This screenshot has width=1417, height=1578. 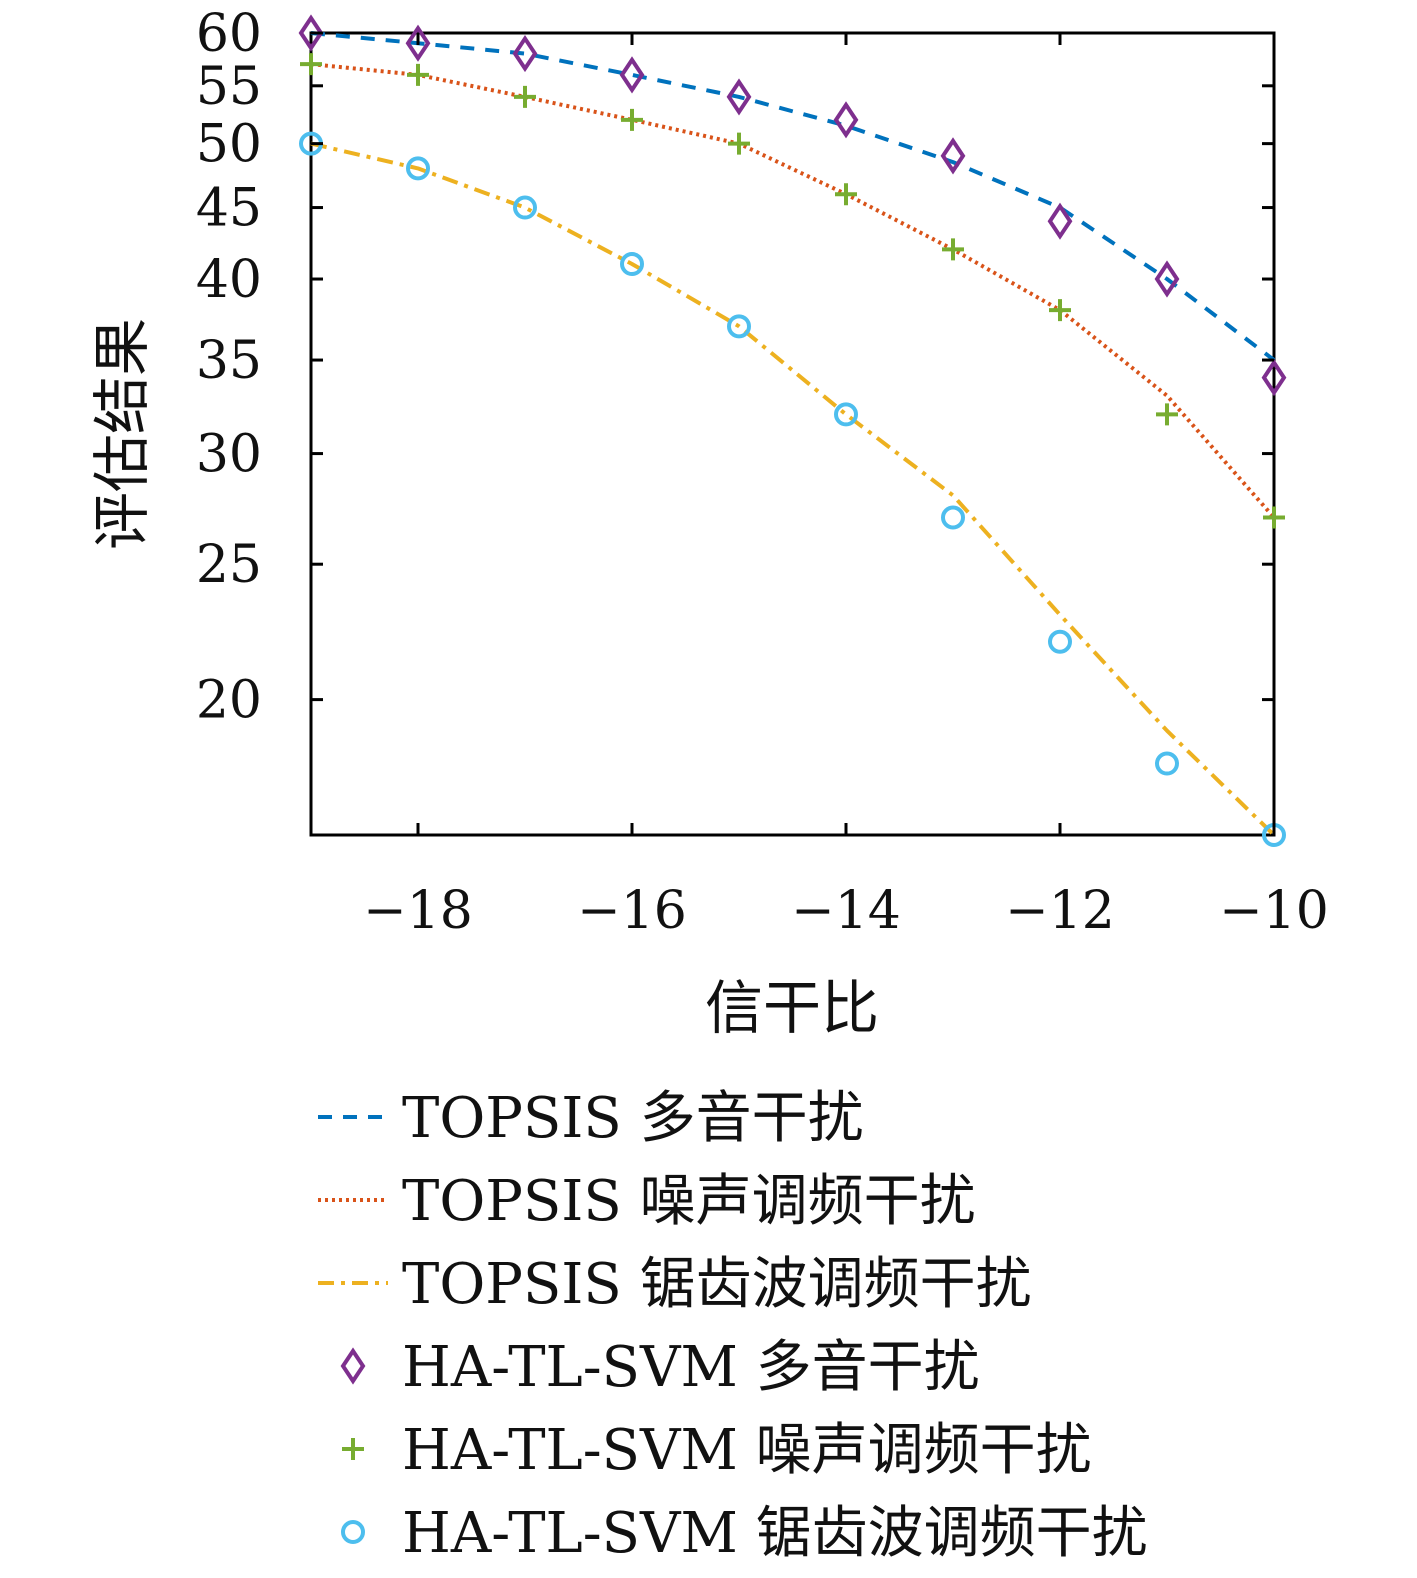 What do you see at coordinates (229, 209) in the screenshot?
I see `y-tick-label: 45` at bounding box center [229, 209].